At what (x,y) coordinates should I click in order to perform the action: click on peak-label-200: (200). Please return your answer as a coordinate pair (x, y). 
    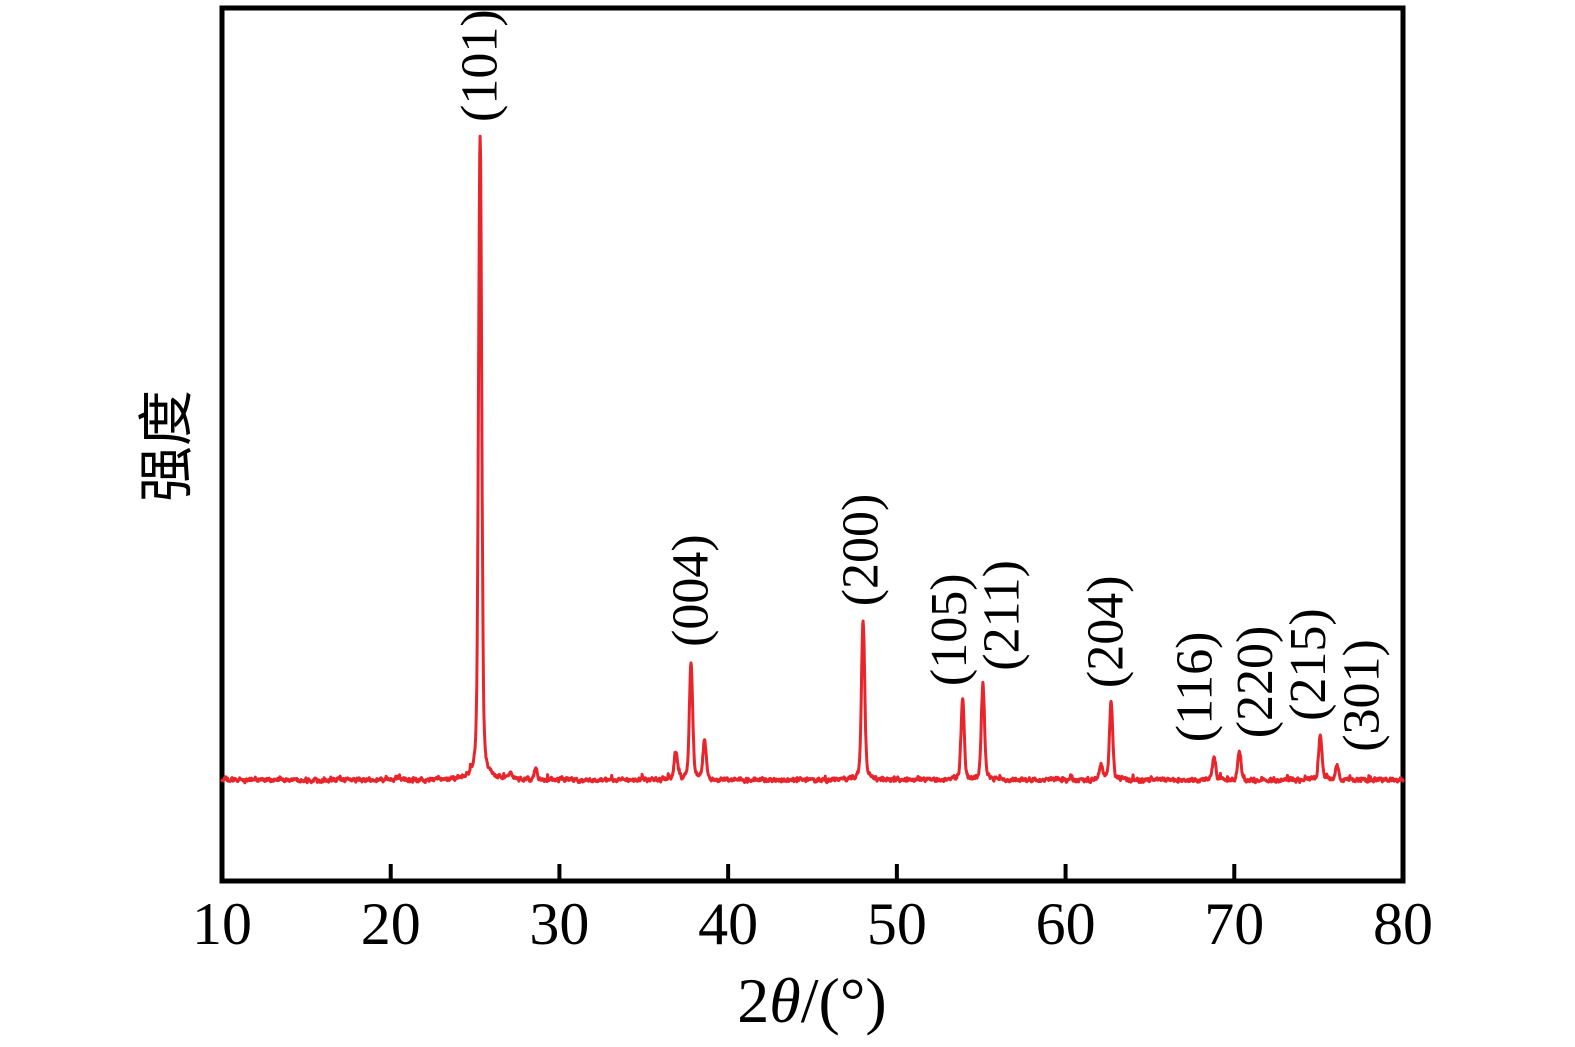
    Looking at the image, I should click on (861, 550).